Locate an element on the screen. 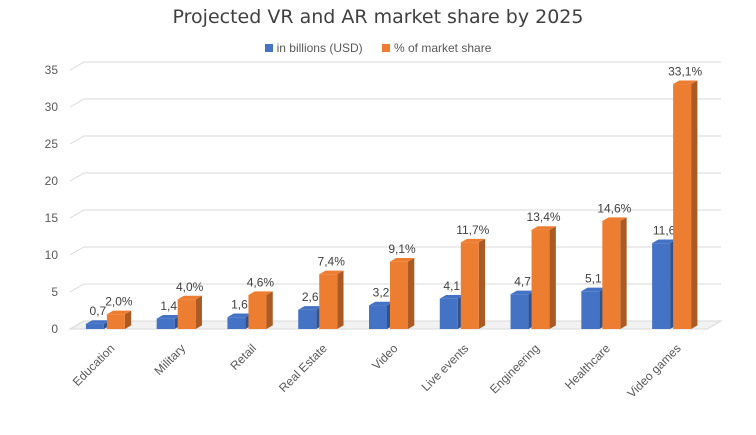  y-tick-label: 15 is located at coordinates (52, 218).